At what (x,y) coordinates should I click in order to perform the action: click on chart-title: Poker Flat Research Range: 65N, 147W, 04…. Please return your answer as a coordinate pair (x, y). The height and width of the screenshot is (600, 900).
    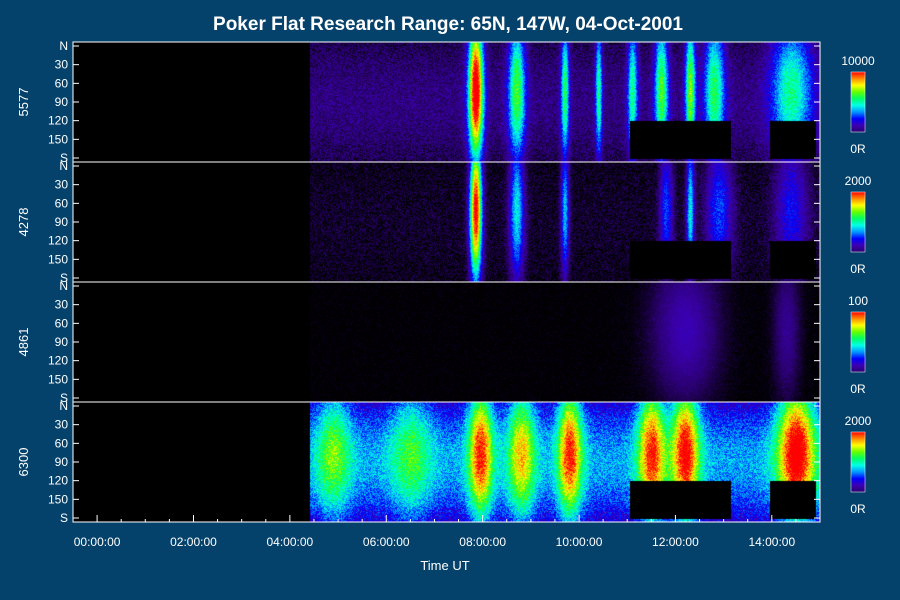
    Looking at the image, I should click on (448, 24).